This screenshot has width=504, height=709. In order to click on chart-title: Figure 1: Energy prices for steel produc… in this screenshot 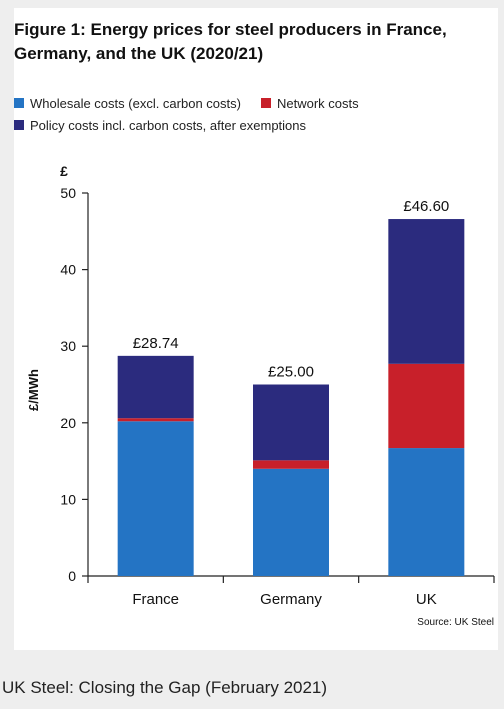, I will do `click(230, 41)`.